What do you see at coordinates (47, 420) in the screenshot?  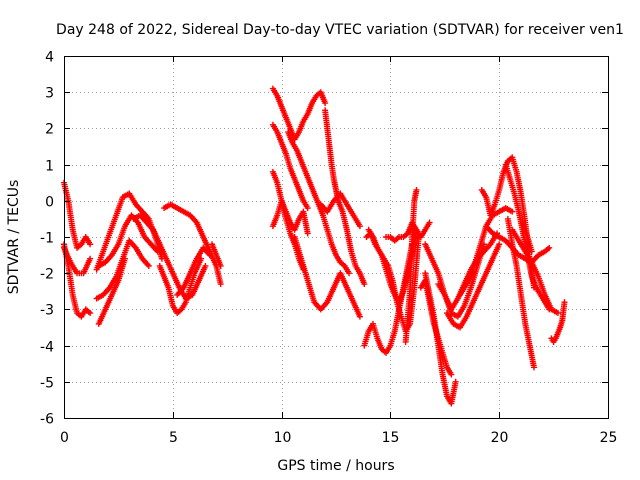 I see `y-tick-label: -6` at bounding box center [47, 420].